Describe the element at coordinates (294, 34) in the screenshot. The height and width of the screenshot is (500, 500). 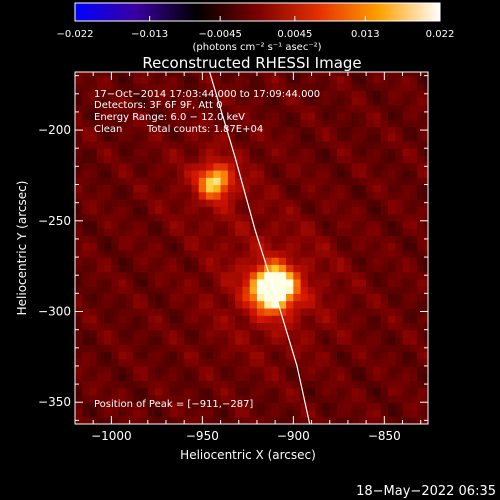
I see `colorbar-tick-label: 0.0045` at that location.